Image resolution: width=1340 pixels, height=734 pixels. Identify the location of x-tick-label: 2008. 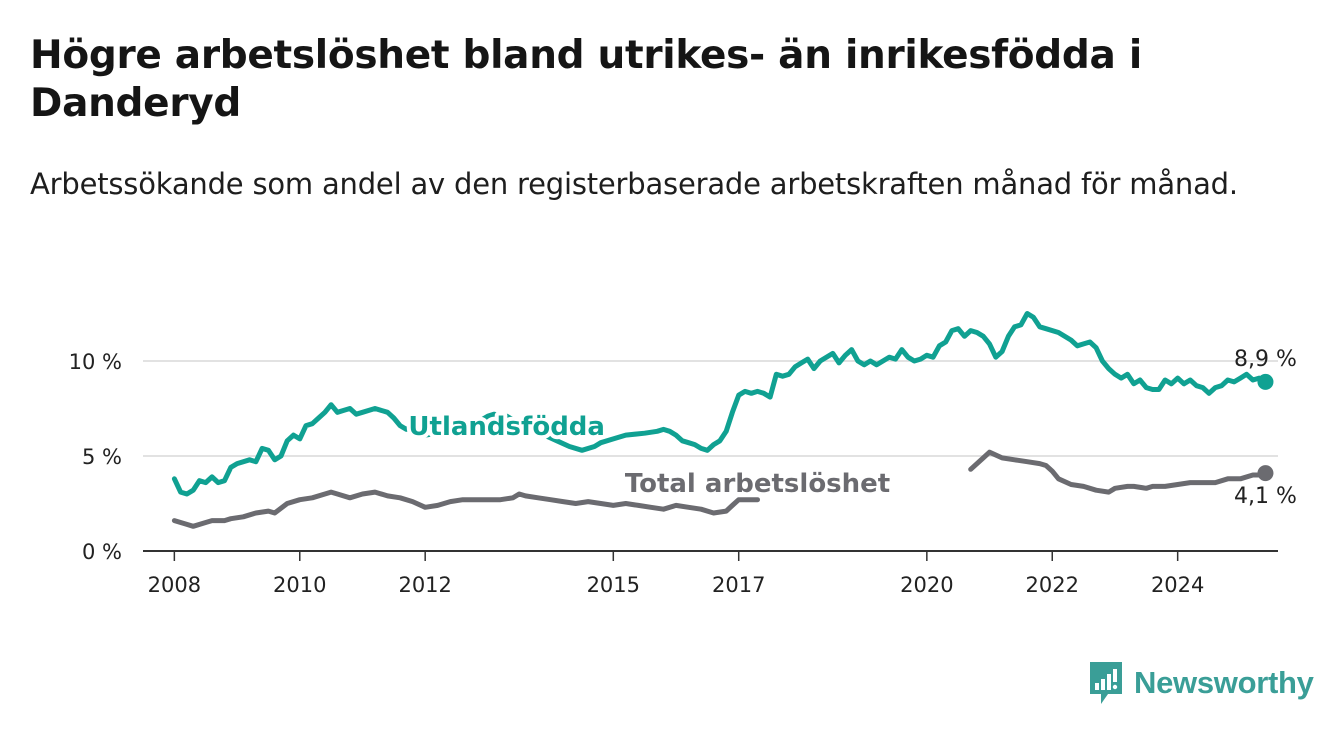
(174, 585).